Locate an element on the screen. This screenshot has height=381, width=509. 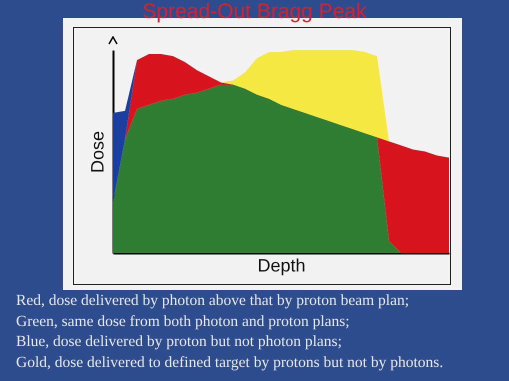
chart-title: Spread-Out Bragg Peak is located at coordinates (254, 12).